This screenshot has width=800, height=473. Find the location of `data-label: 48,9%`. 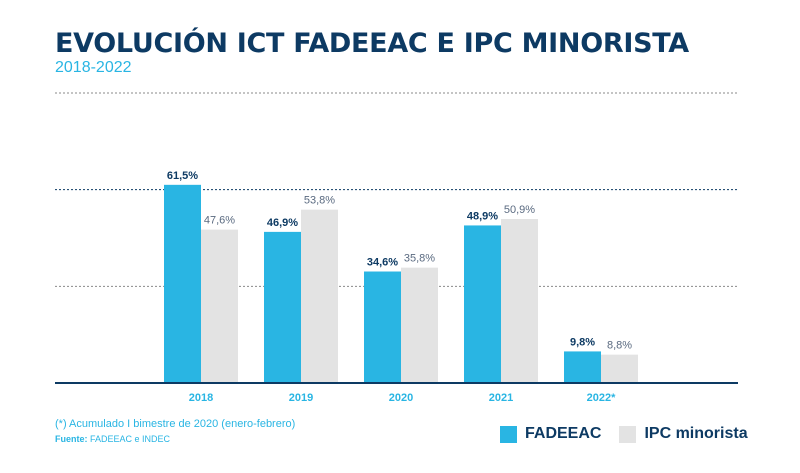

data-label: 48,9% is located at coordinates (482, 216).